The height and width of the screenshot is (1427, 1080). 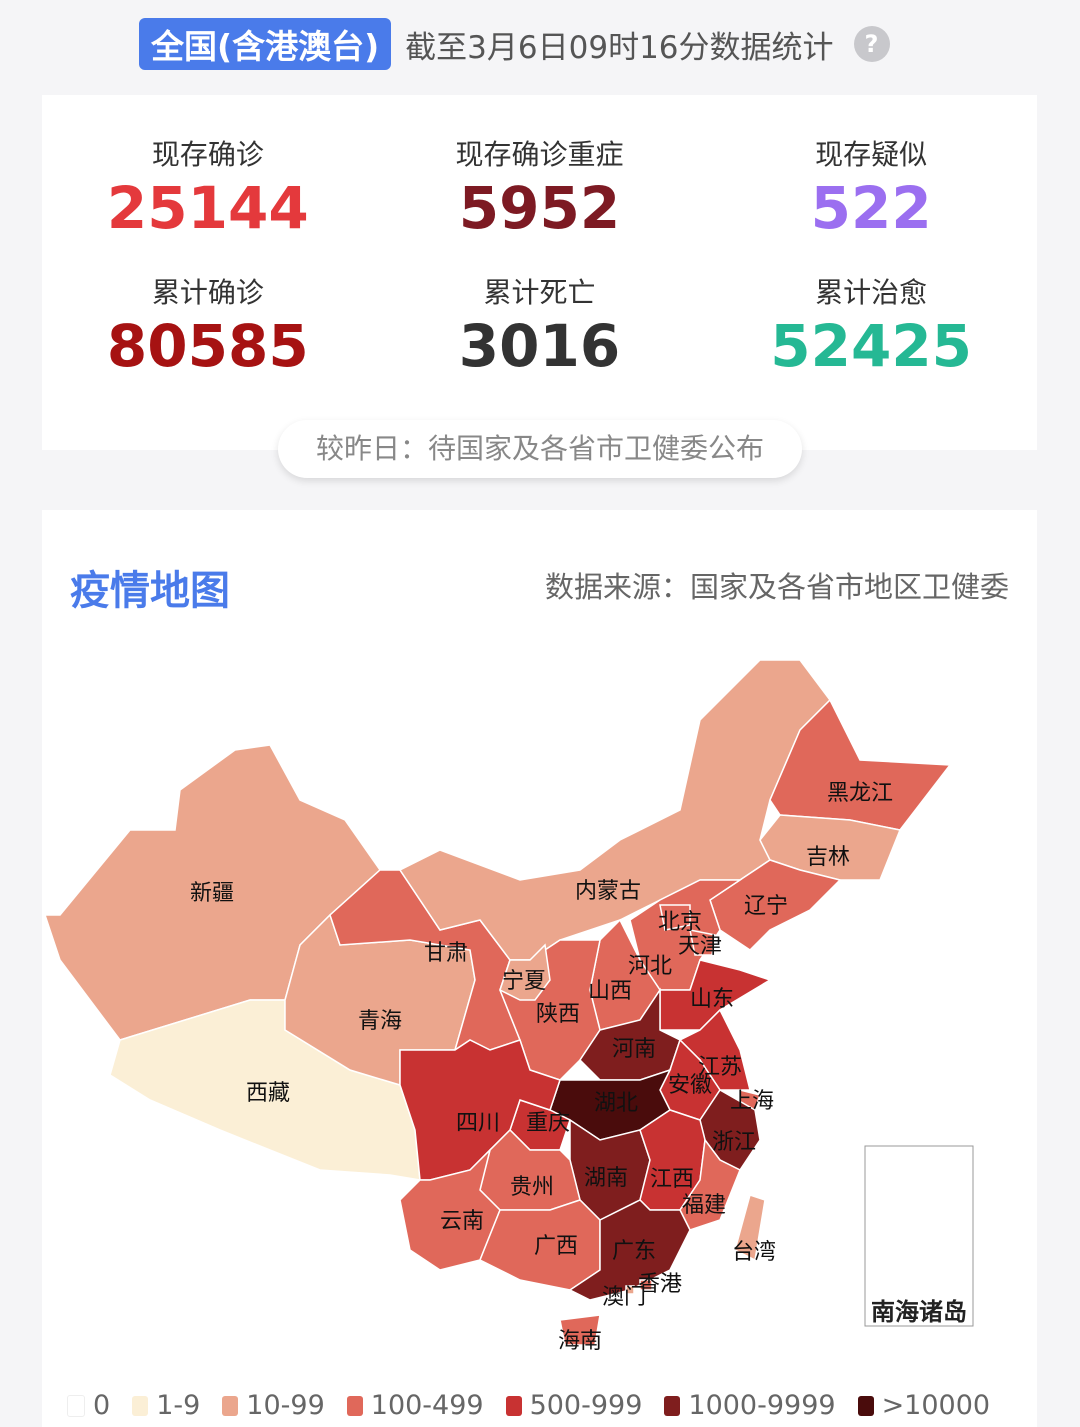 I want to click on legend-item: 1000-9999, so click(x=750, y=1405).